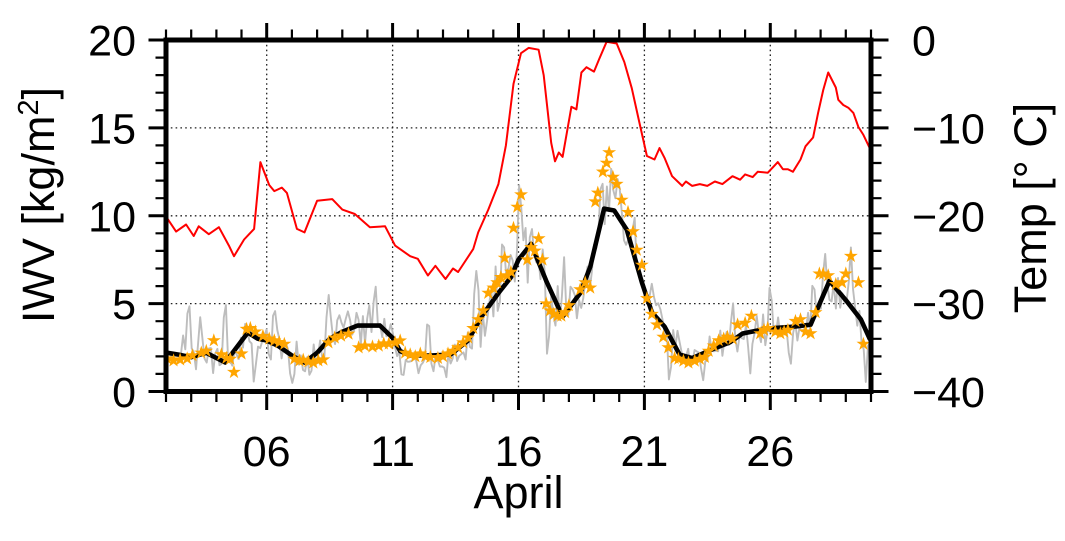  Describe the element at coordinates (29, 107) in the screenshot. I see `left-axis-title-superscript: 2` at that location.